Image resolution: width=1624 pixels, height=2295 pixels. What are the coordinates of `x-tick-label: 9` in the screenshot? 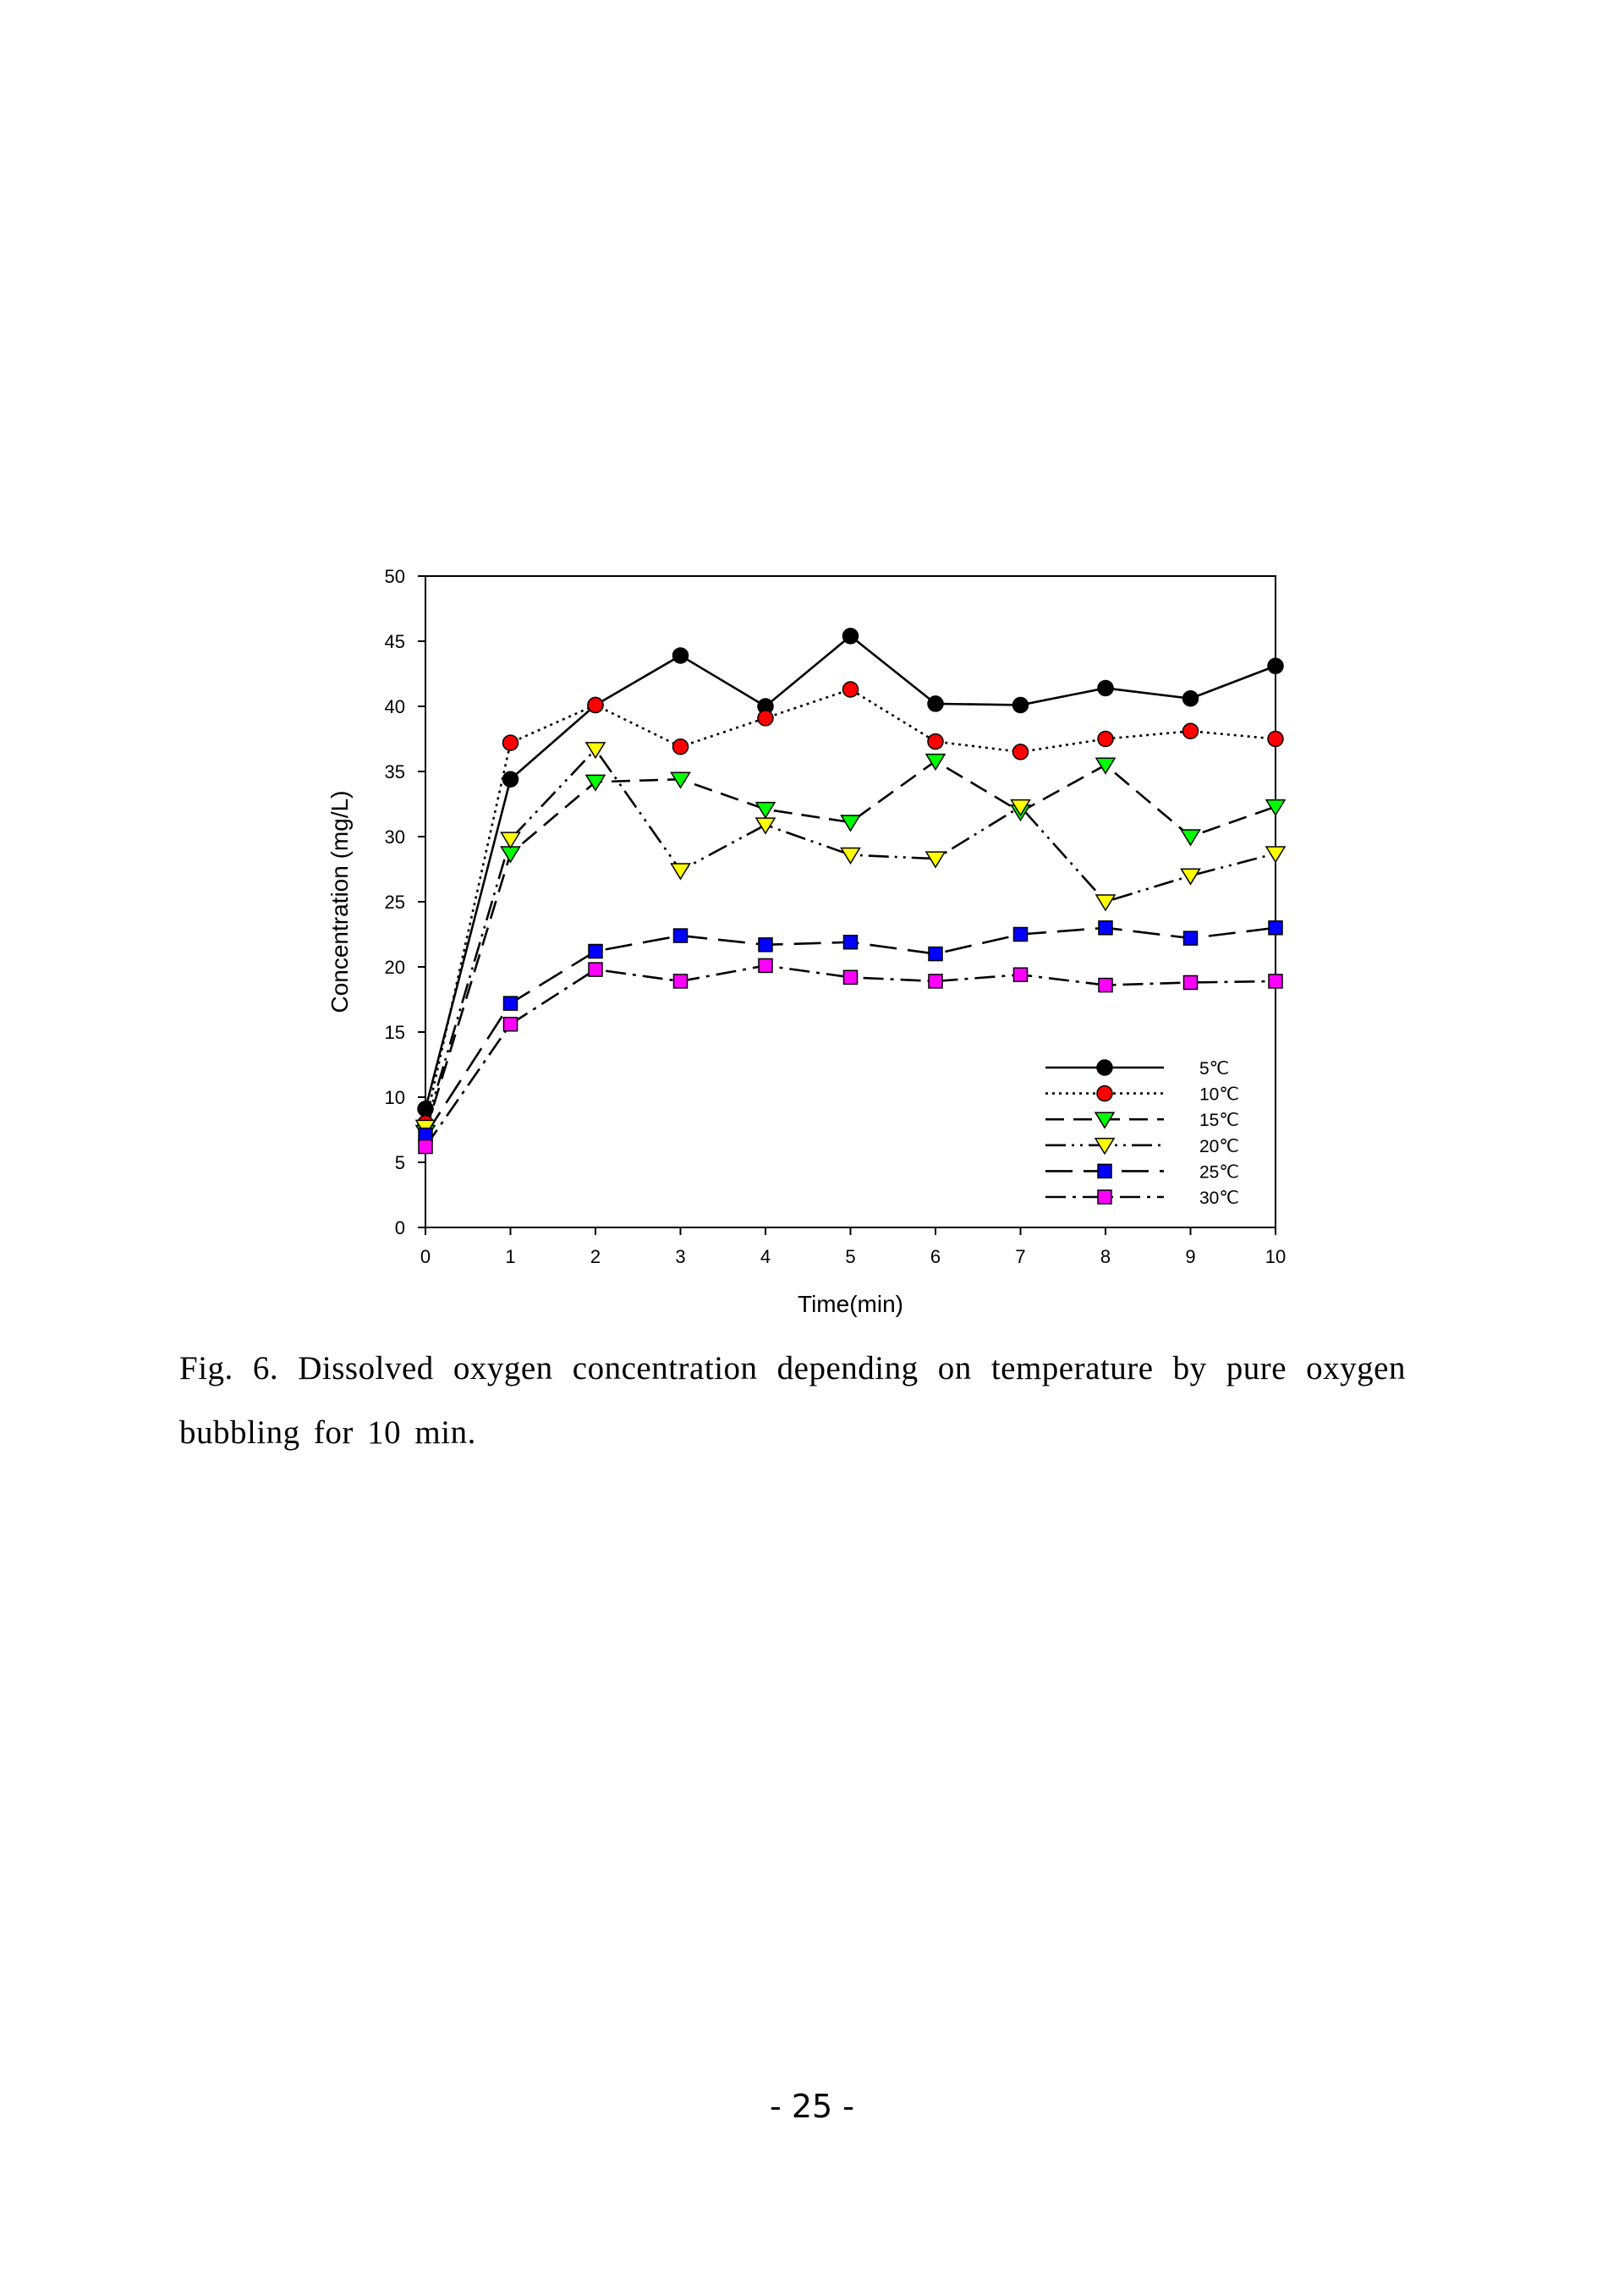 It's located at (1190, 1256).